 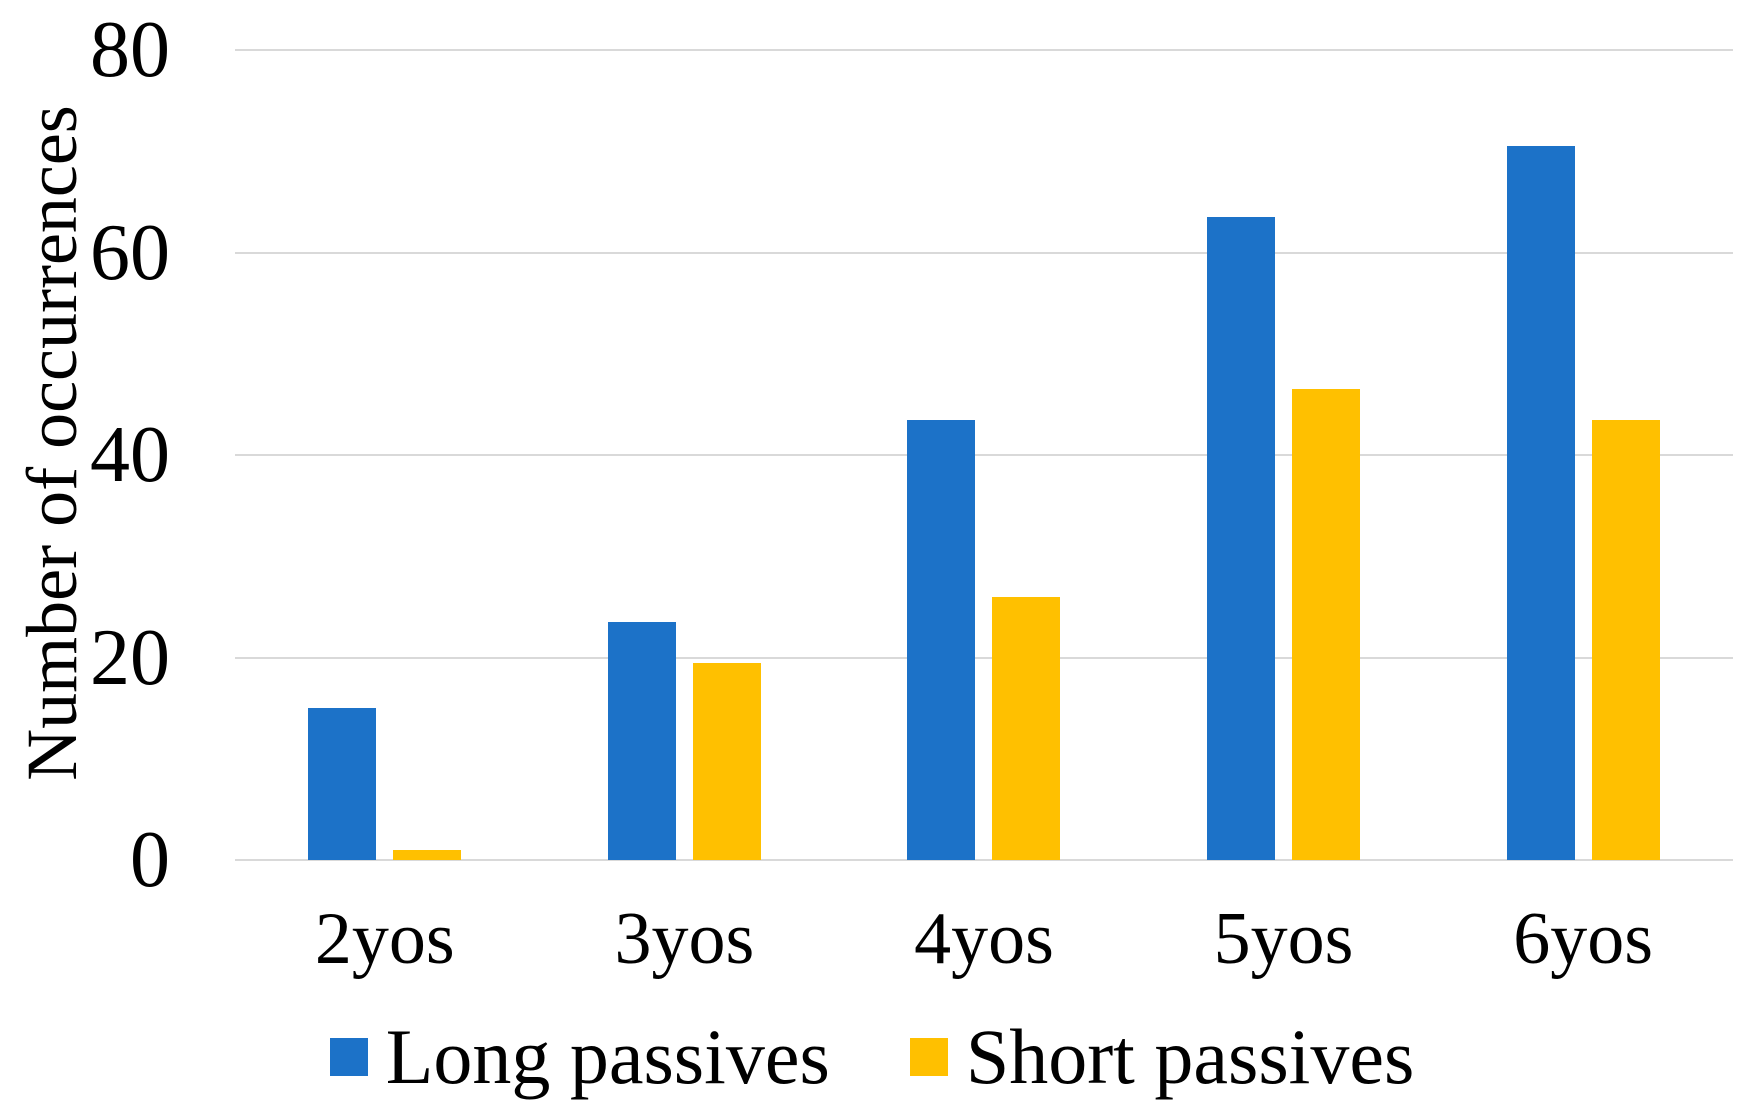 I want to click on x-label-6yos: 6yos, so click(x=1583, y=939).